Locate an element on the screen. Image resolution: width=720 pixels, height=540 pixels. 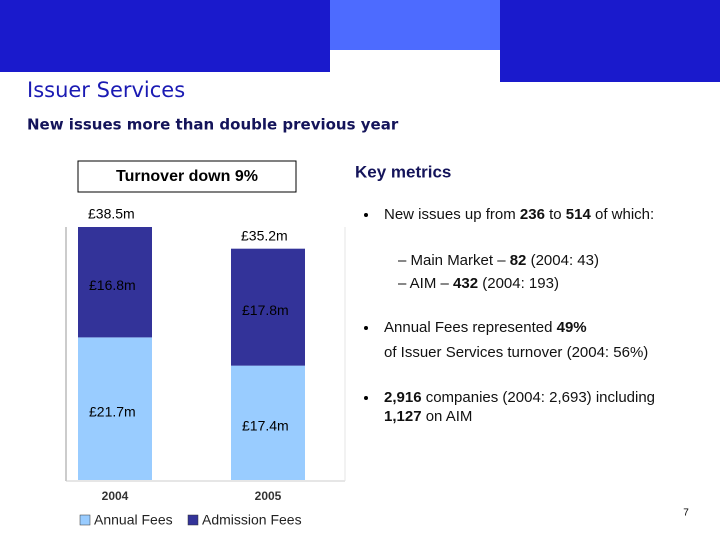
metric-text: Annual Fees represented is located at coordinates (470, 327).